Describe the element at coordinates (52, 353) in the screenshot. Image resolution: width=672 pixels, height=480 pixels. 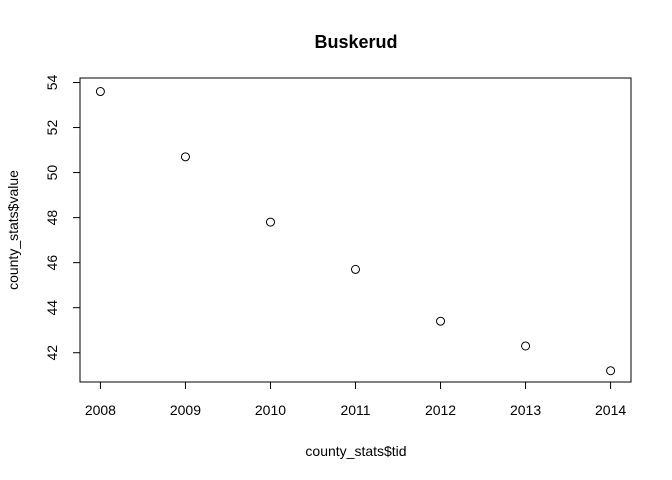
I see `y-tick-label: 42` at that location.